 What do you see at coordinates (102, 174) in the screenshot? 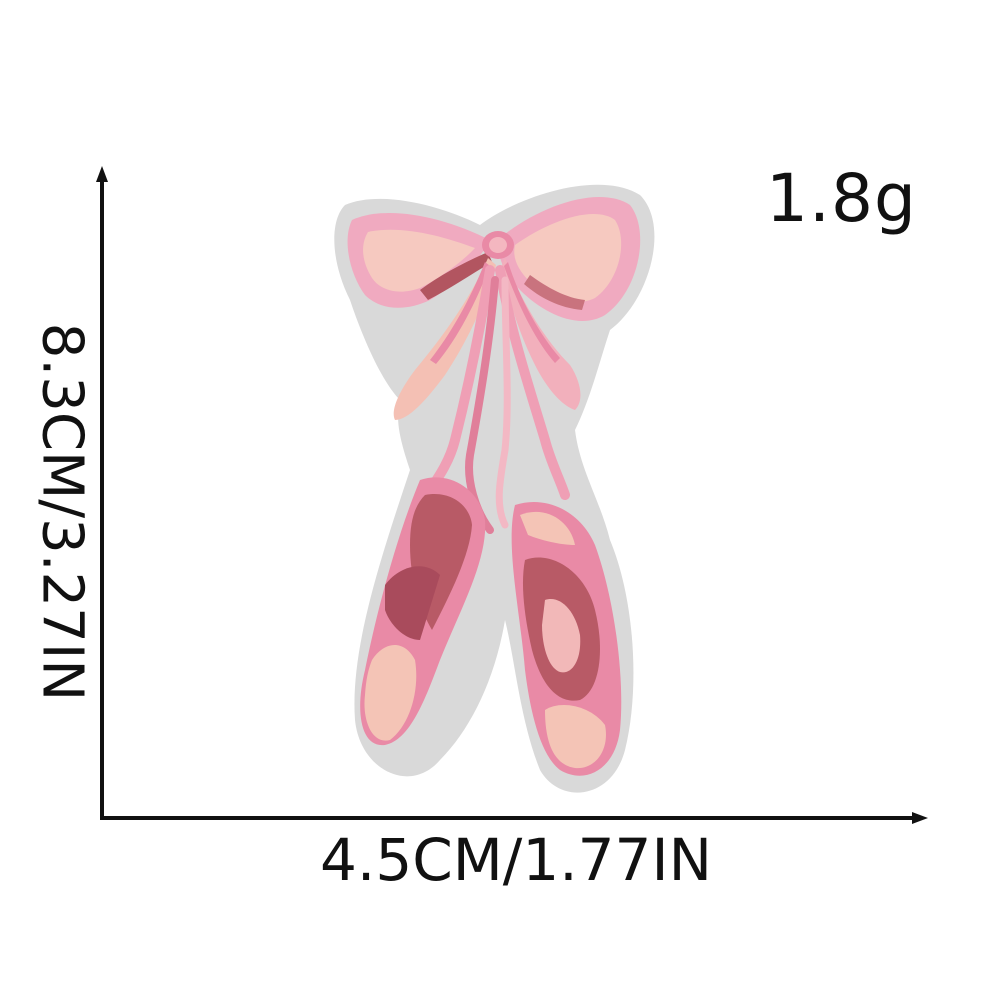
I see `height-arrow-icon` at bounding box center [102, 174].